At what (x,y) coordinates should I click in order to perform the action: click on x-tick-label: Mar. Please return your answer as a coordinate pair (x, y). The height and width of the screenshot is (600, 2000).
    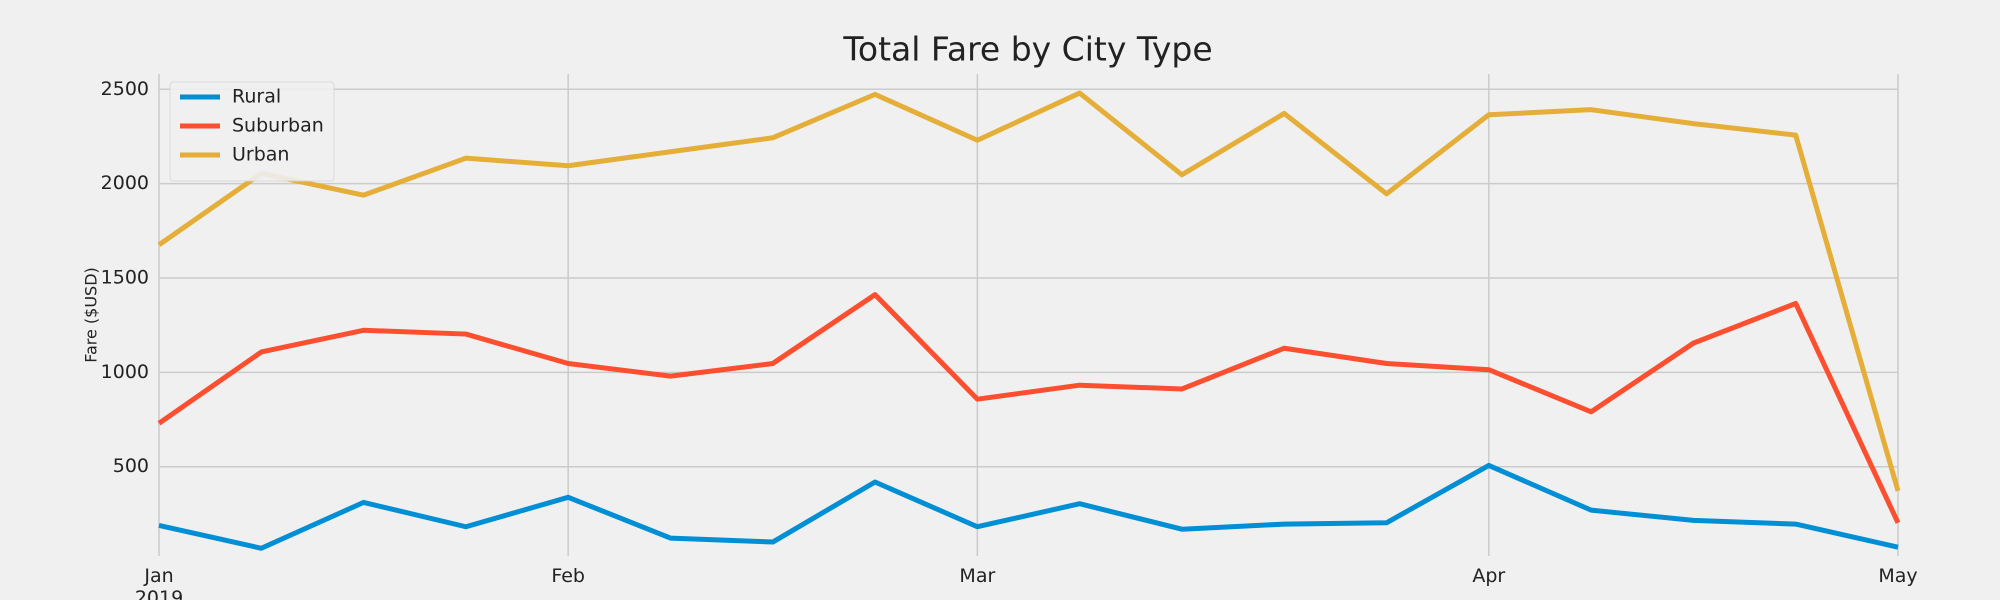
    Looking at the image, I should click on (977, 576).